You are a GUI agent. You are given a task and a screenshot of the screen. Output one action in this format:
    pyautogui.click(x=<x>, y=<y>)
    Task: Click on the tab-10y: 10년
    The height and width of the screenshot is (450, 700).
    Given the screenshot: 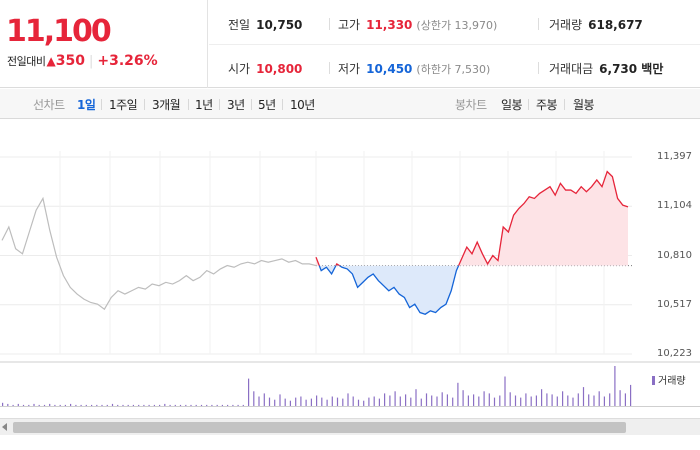 What is the action you would take?
    pyautogui.click(x=302, y=105)
    